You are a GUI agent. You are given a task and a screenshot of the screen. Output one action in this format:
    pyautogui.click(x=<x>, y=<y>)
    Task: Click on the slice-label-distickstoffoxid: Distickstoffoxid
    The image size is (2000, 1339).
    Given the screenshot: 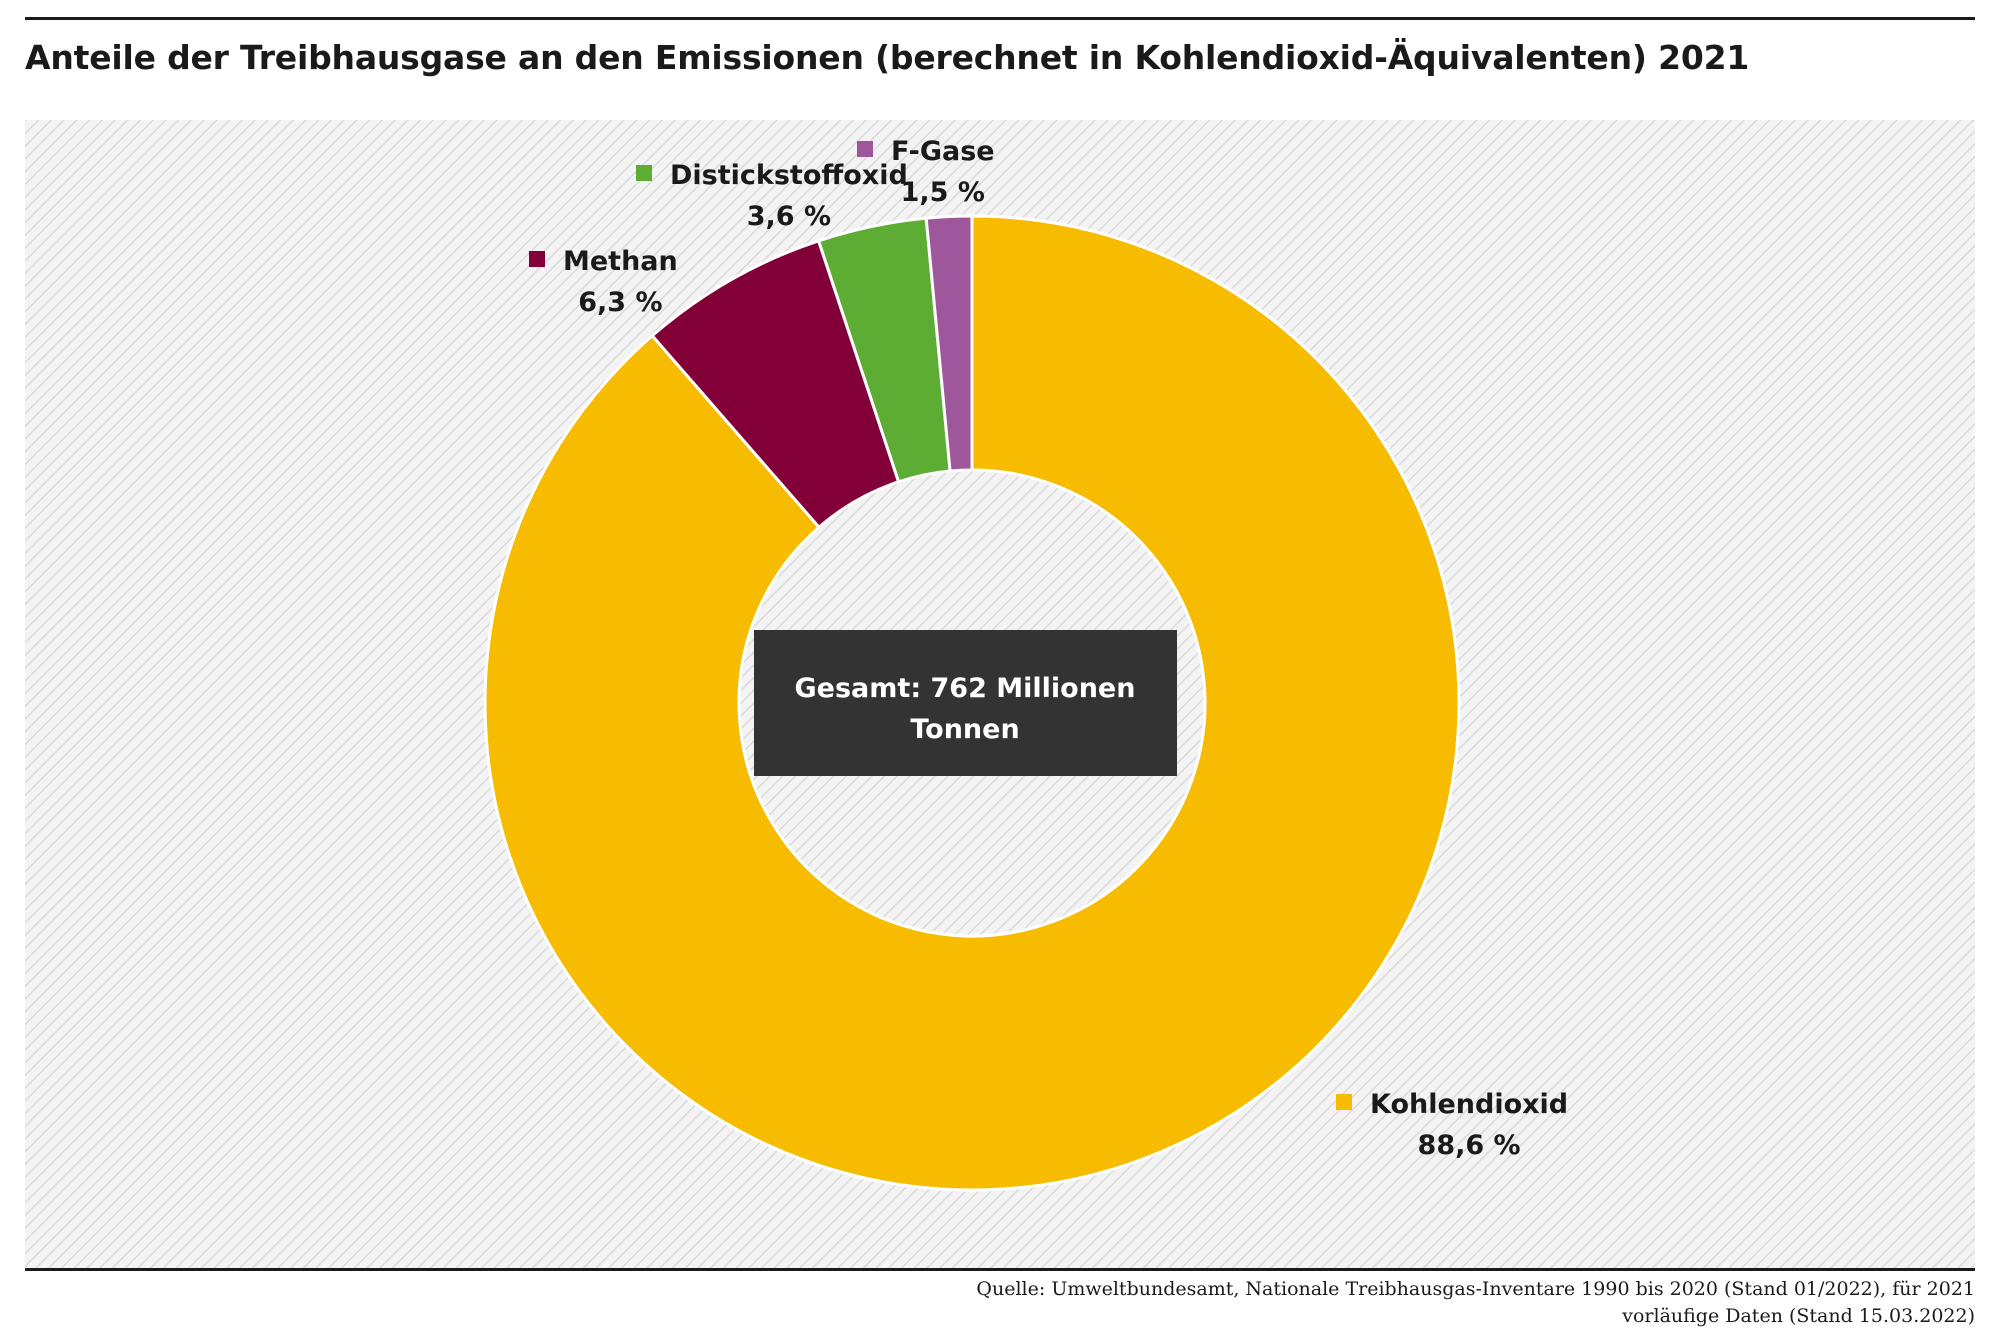 What is the action you would take?
    pyautogui.click(x=789, y=175)
    